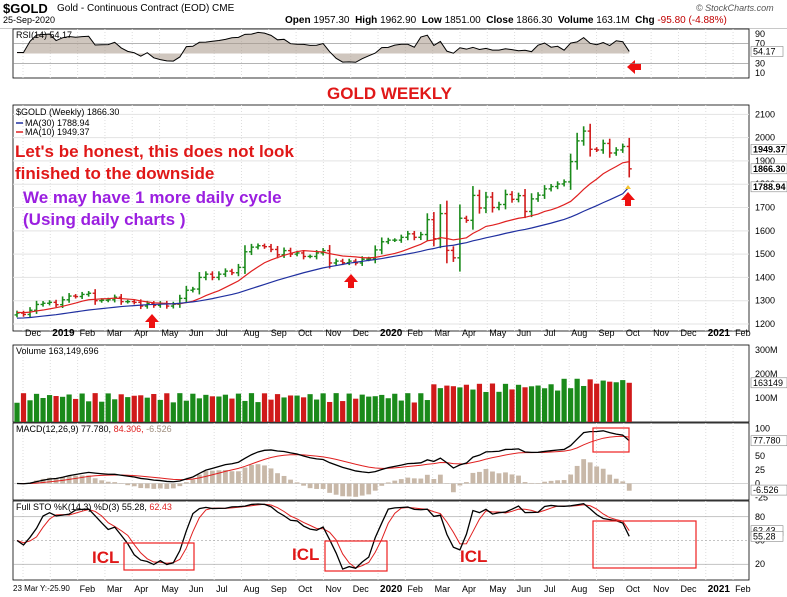 Image resolution: width=787 pixels, height=597 pixels. I want to click on stockcharts-brand: © StockCharts.com, so click(735, 8).